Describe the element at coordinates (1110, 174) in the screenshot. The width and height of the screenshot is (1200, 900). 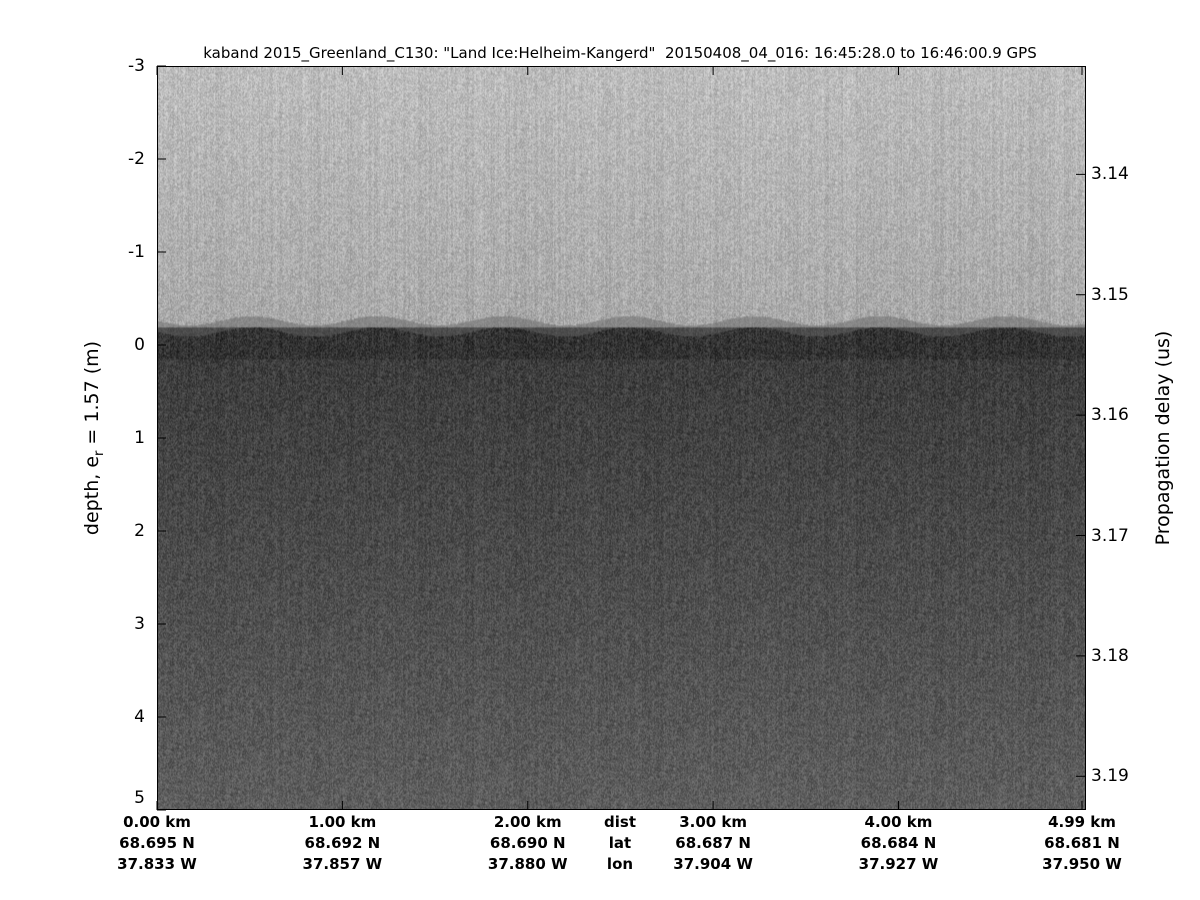
I see `y-tick-label-right: 3.14` at that location.